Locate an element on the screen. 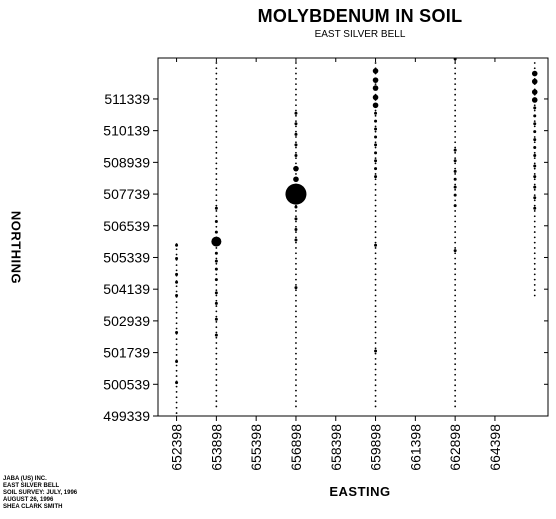  credit-line-survey: SOIL SURVEY: JULY, 1996 is located at coordinates (40, 493).